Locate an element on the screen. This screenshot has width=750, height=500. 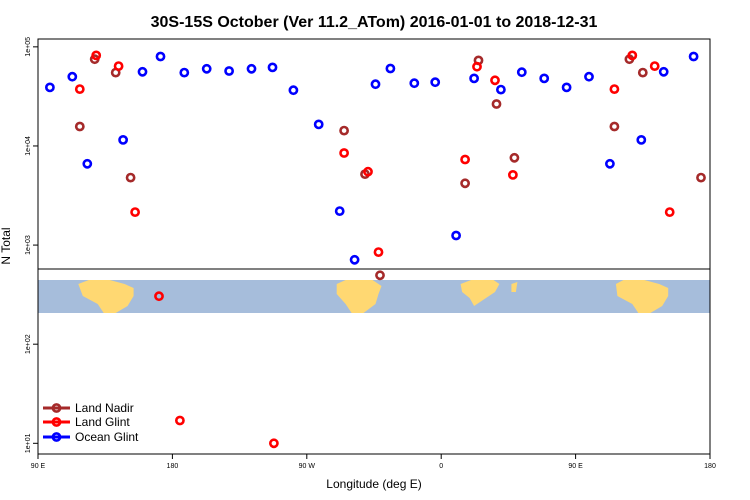
legend-label-land-glint: Land Glint is located at coordinates (102, 422).